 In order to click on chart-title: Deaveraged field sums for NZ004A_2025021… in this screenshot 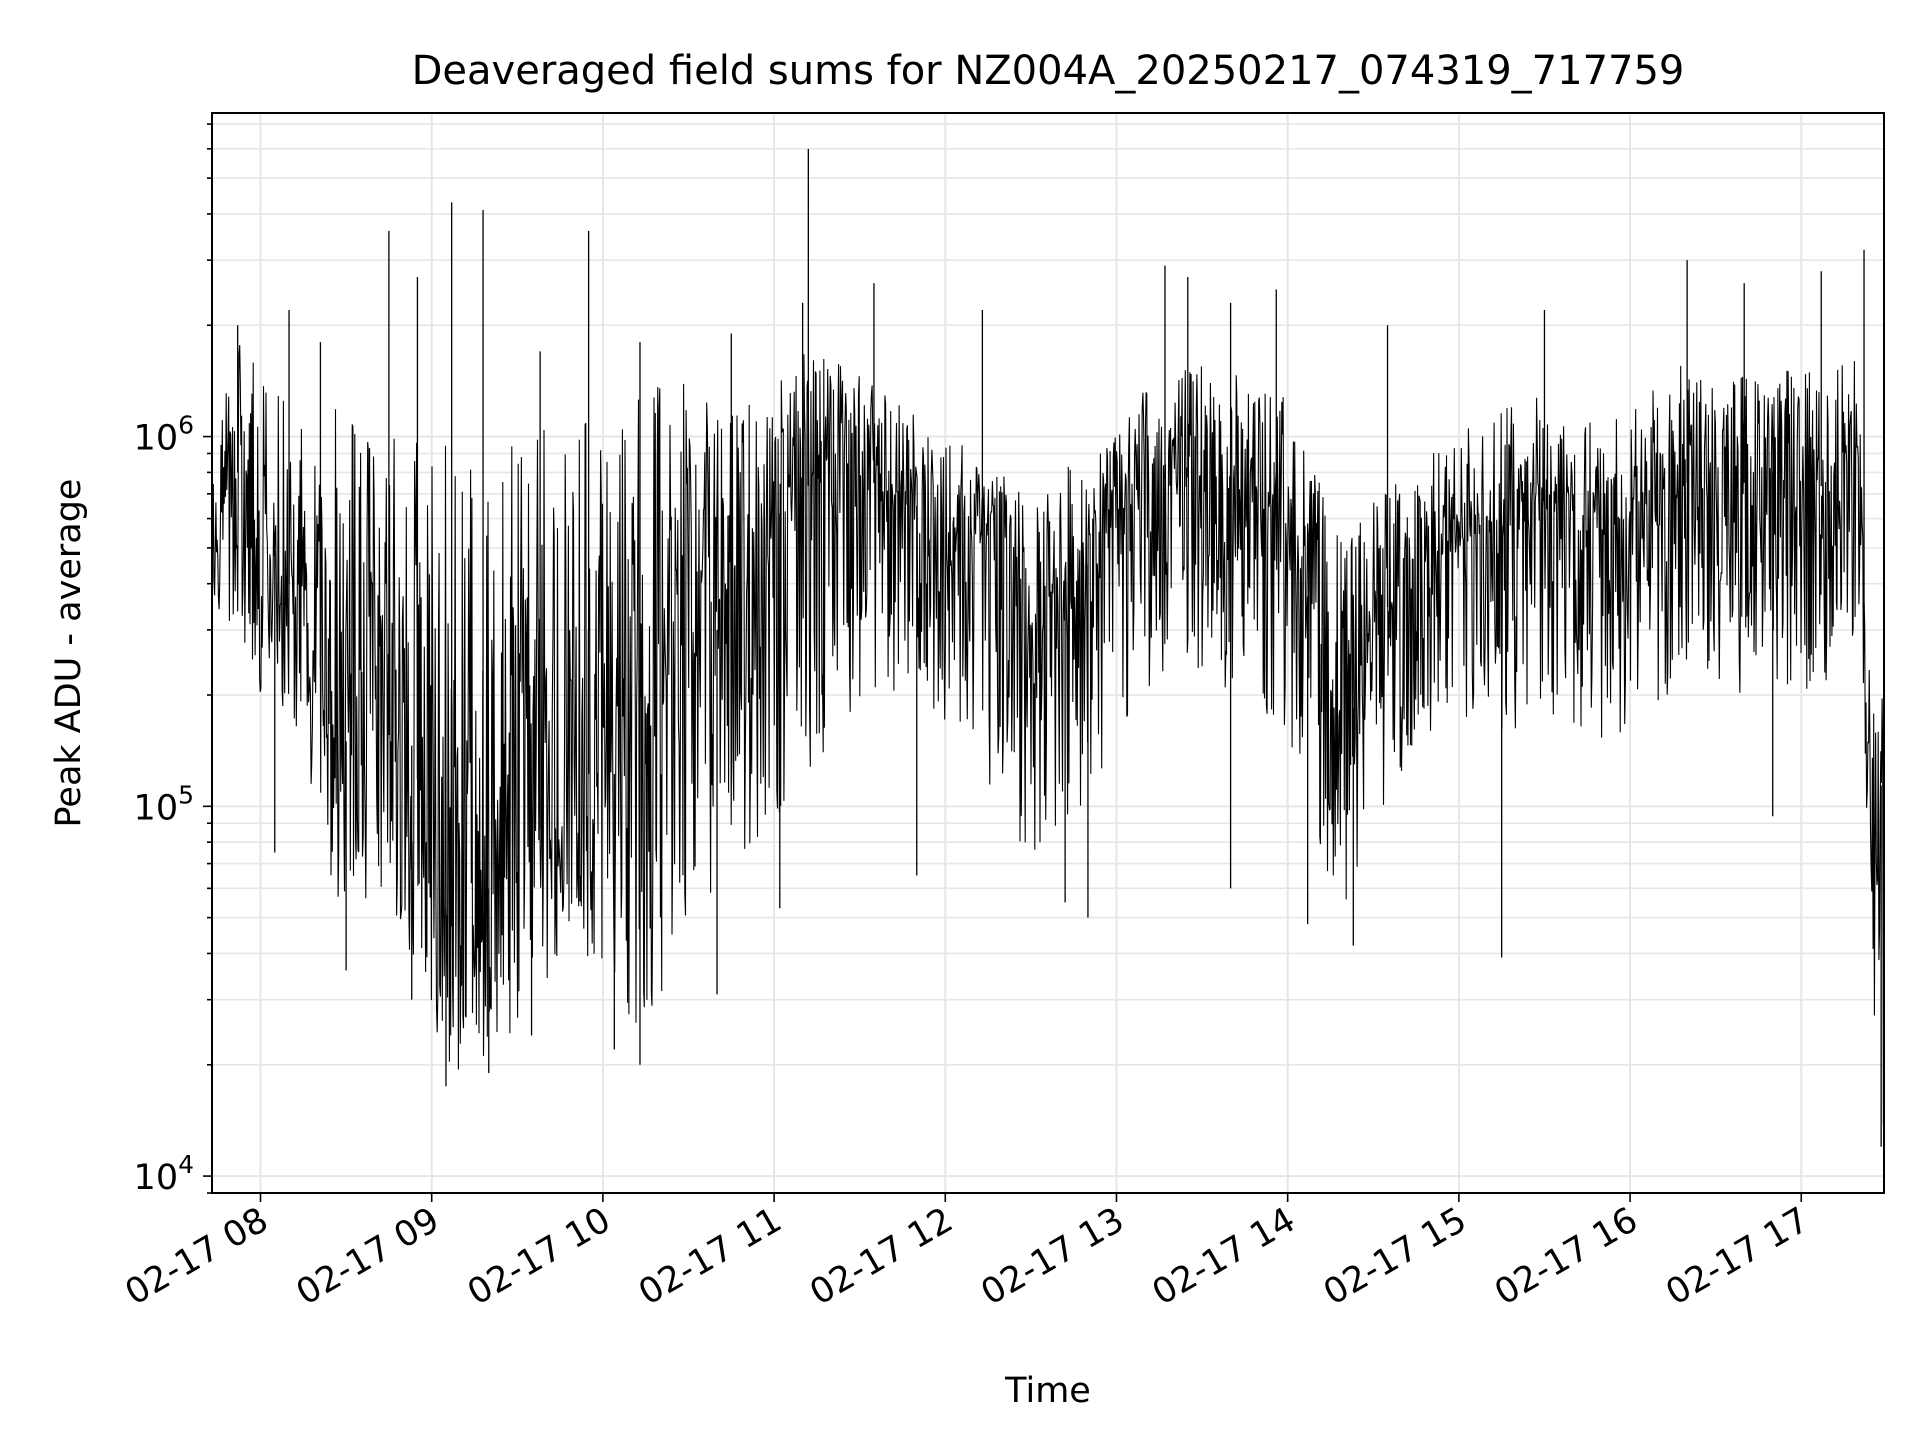, I will do `click(1048, 71)`.